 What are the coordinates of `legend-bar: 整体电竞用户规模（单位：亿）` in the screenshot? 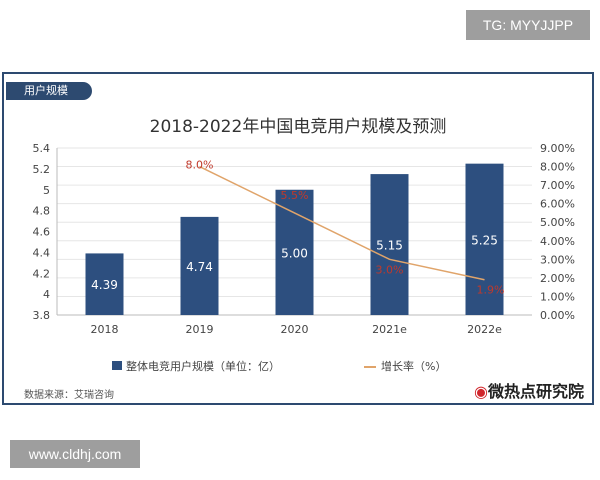 It's located at (196, 366).